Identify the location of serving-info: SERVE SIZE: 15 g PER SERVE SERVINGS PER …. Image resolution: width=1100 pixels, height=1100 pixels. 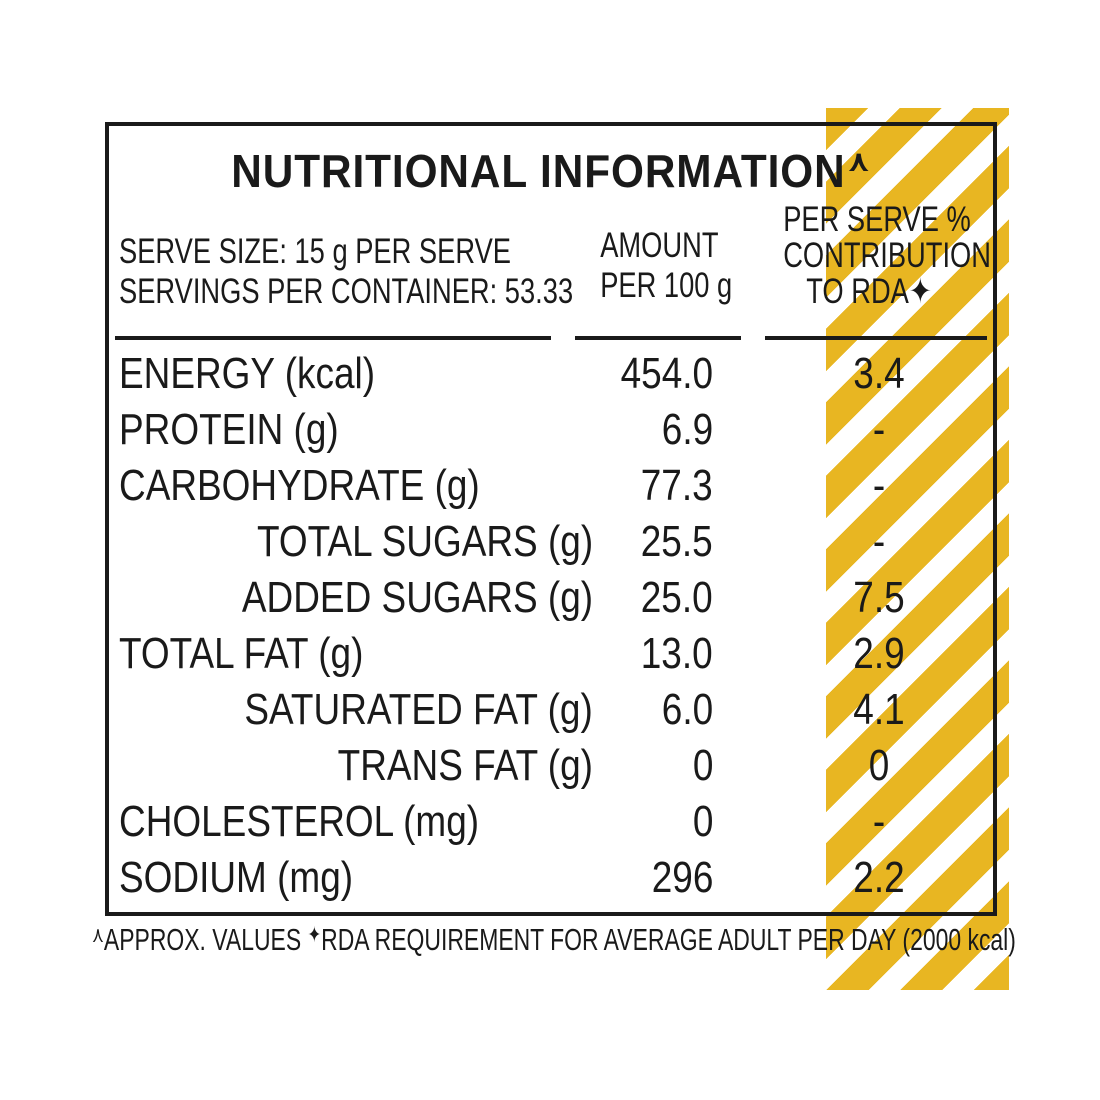
(346, 272).